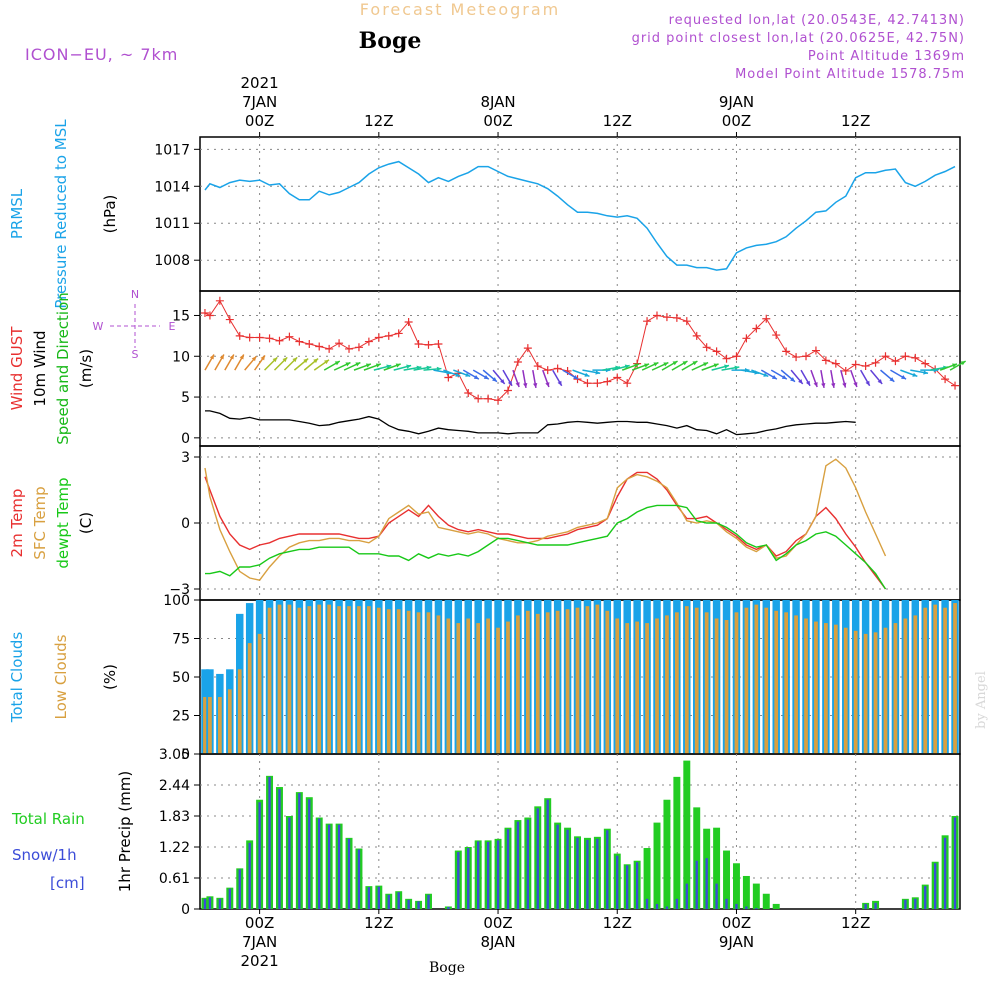  What do you see at coordinates (617, 121) in the screenshot?
I see `time-label-top: 12Z` at bounding box center [617, 121].